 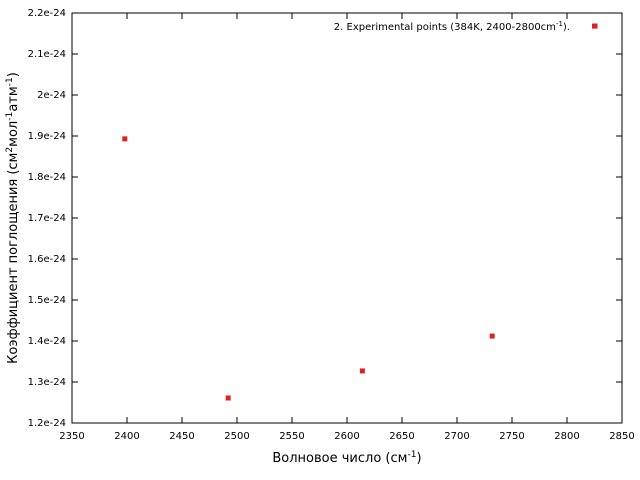 I want to click on label-part: атм, so click(x=13, y=98).